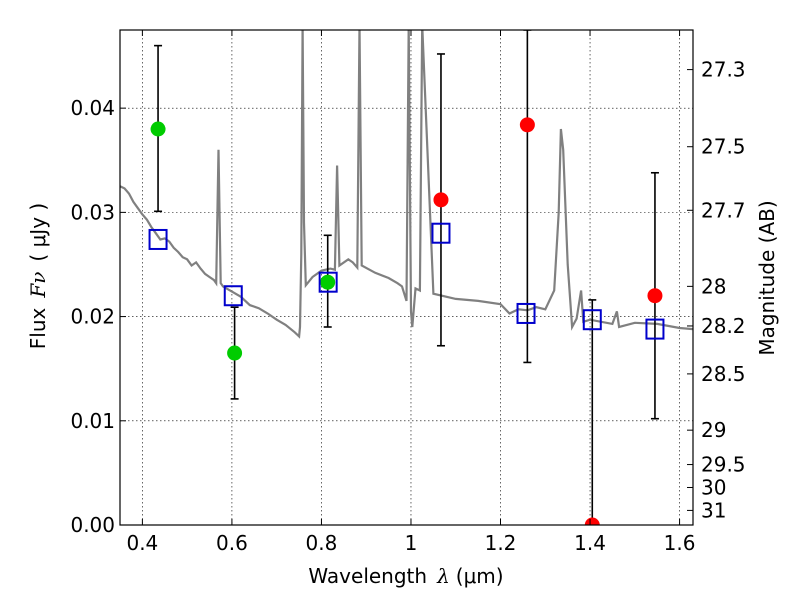 Image resolution: width=800 pixels, height=600 pixels. I want to click on y-axis-title: Flux Fν ( μJy ), so click(38, 276).